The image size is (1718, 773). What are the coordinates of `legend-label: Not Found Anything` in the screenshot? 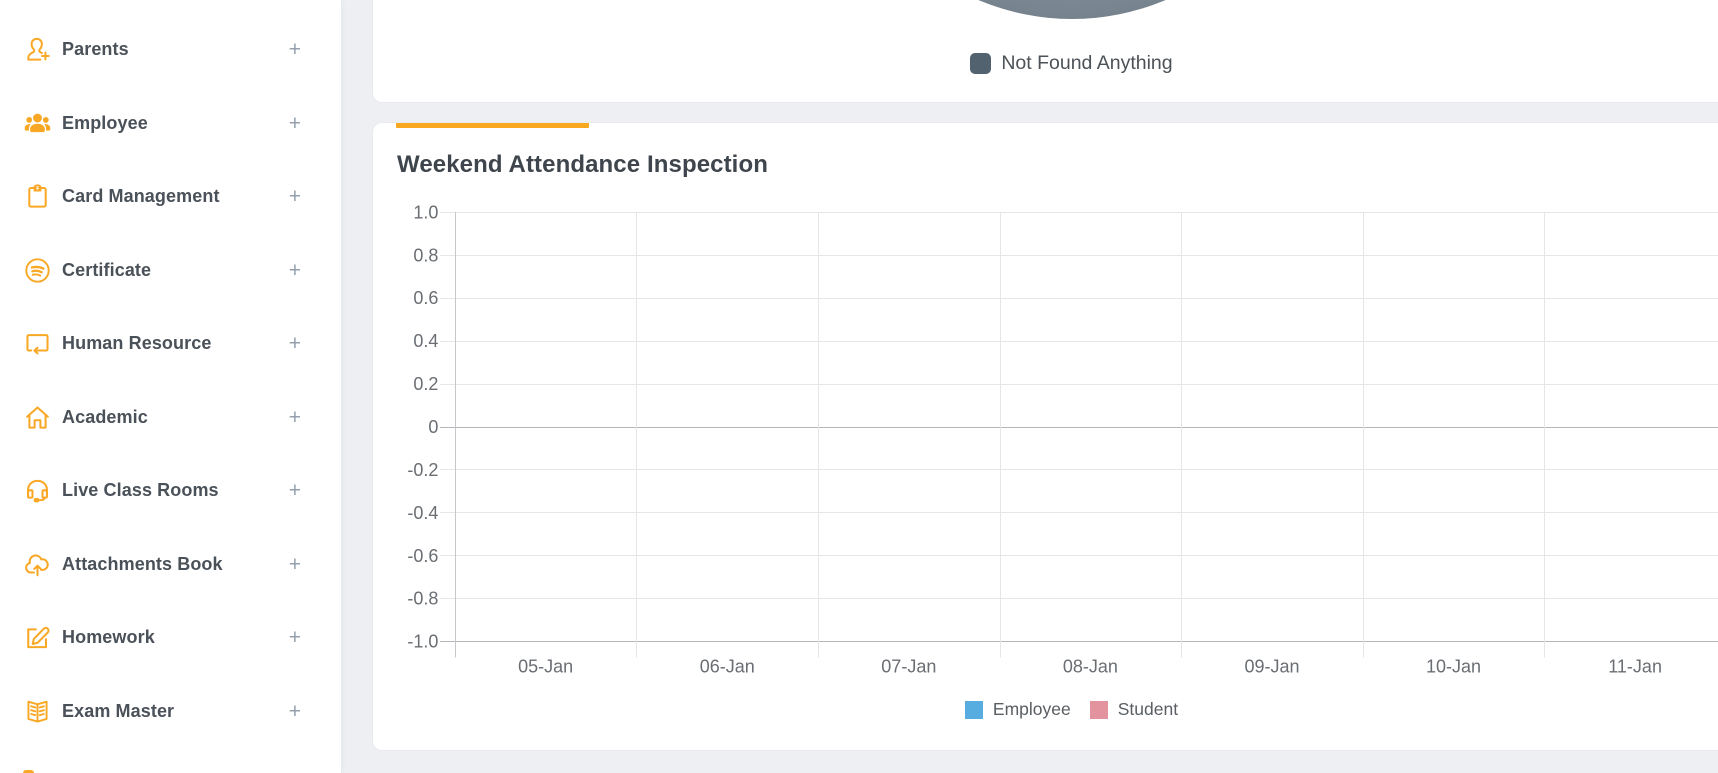 It's located at (1087, 63).